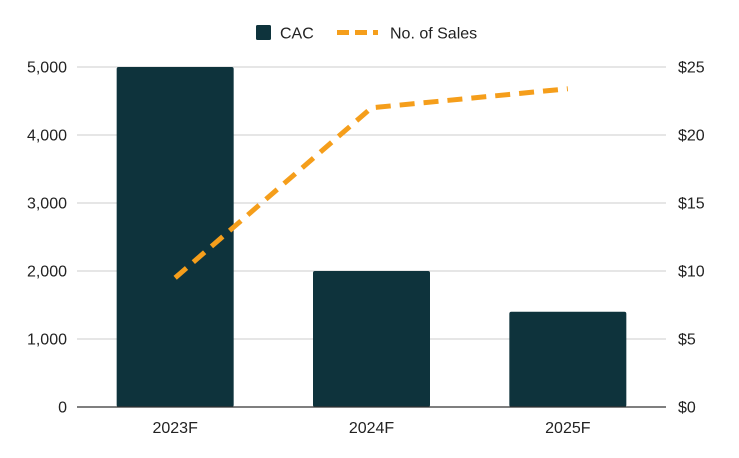 The image size is (739, 458). What do you see at coordinates (366, 34) in the screenshot?
I see `legend: CAC No. of Sales` at bounding box center [366, 34].